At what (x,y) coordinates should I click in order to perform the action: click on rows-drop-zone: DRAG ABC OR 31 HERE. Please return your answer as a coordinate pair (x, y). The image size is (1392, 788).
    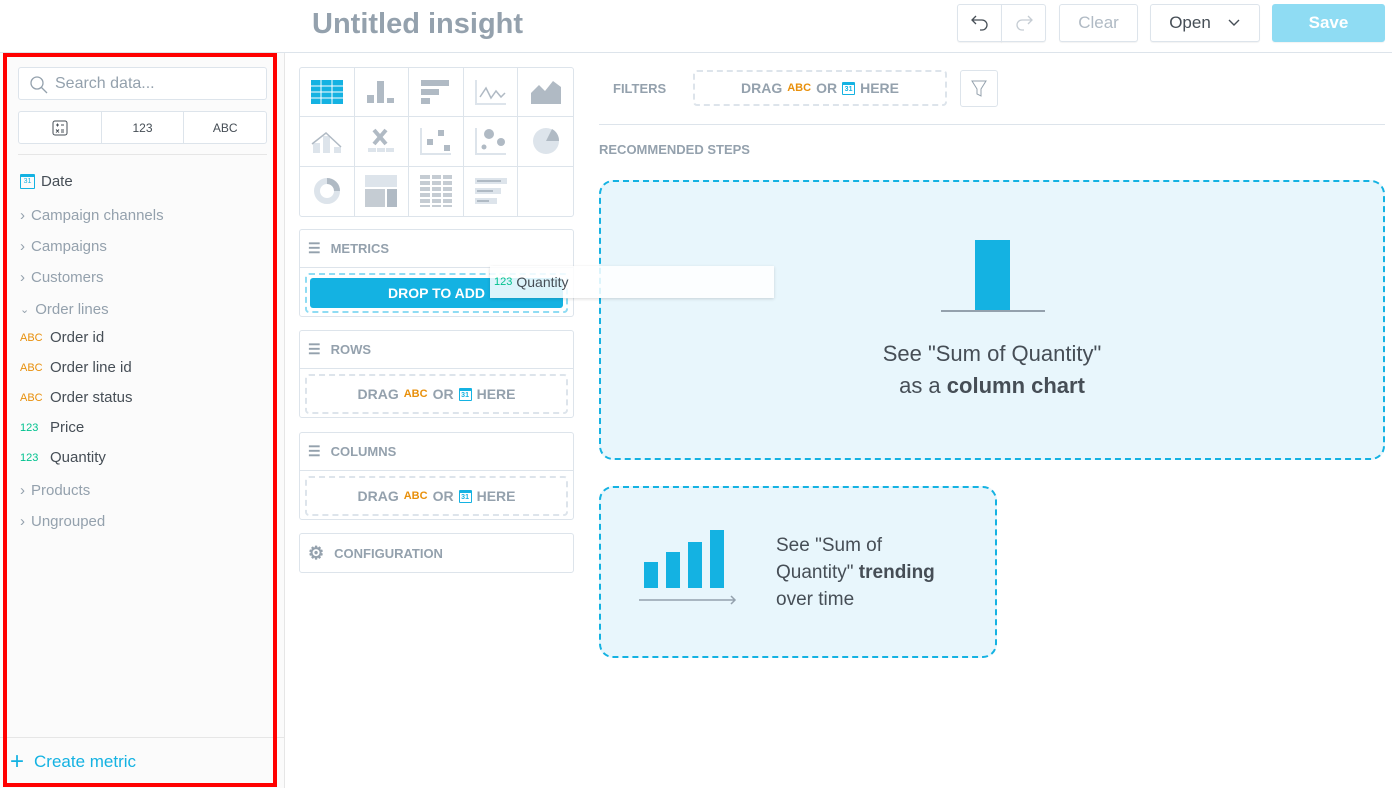
    Looking at the image, I should click on (436, 394).